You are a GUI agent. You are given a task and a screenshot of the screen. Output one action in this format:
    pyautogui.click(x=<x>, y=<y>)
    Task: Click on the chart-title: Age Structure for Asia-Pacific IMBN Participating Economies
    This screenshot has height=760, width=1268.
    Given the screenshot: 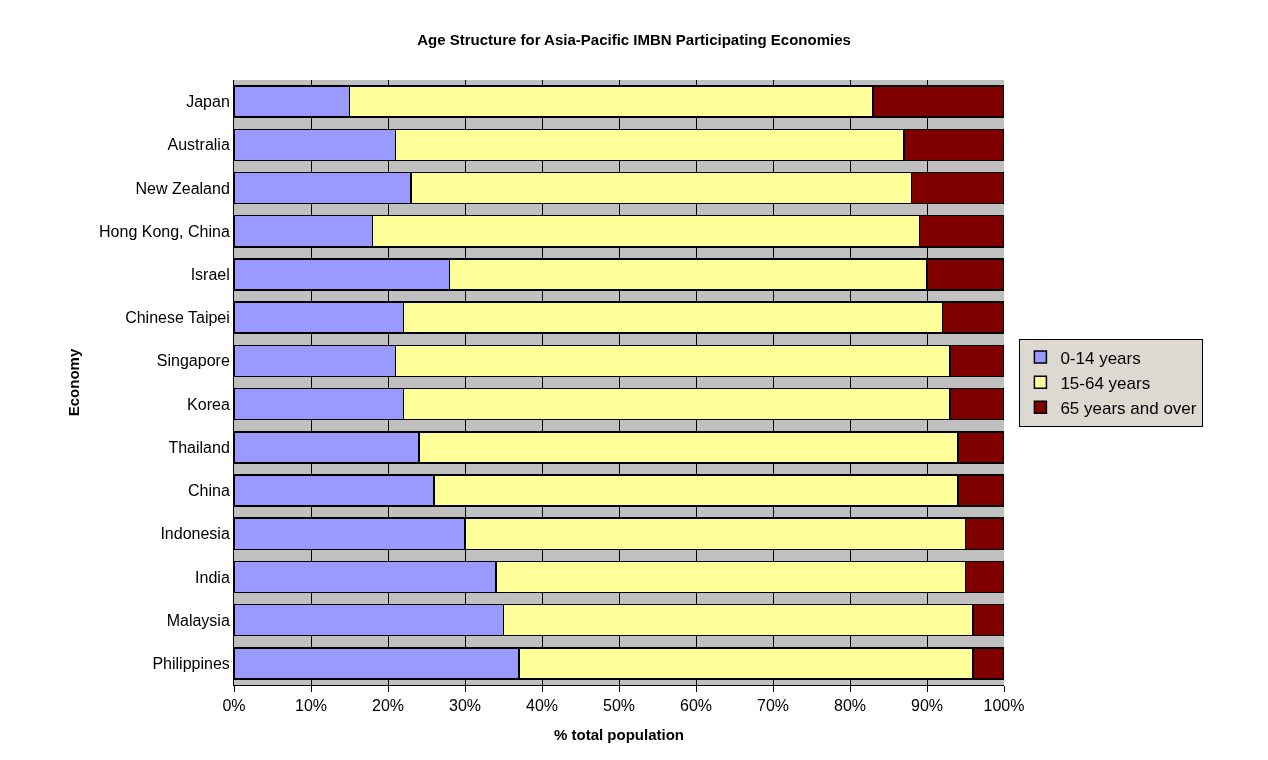 What is the action you would take?
    pyautogui.click(x=634, y=39)
    